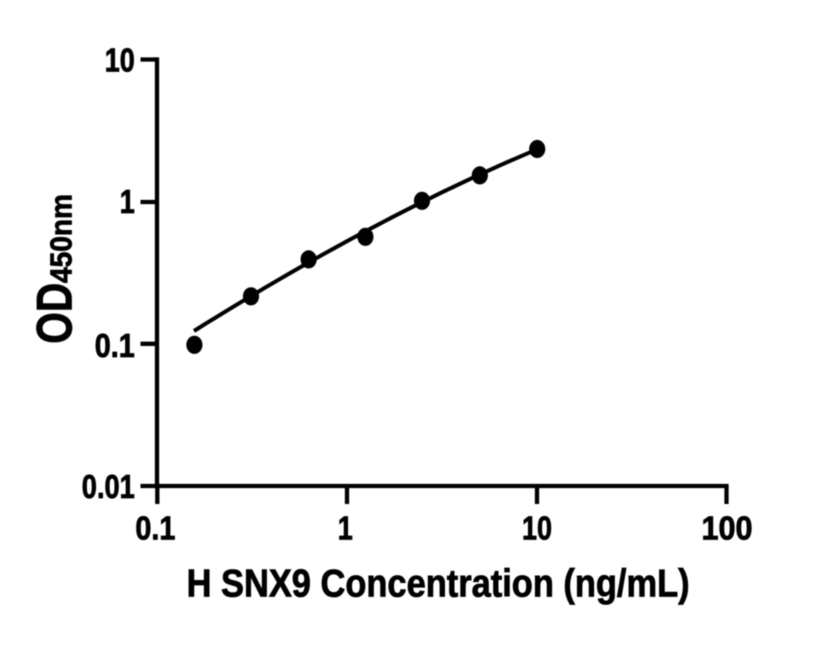  What do you see at coordinates (61, 238) in the screenshot?
I see `svg-text: 450nm` at bounding box center [61, 238].